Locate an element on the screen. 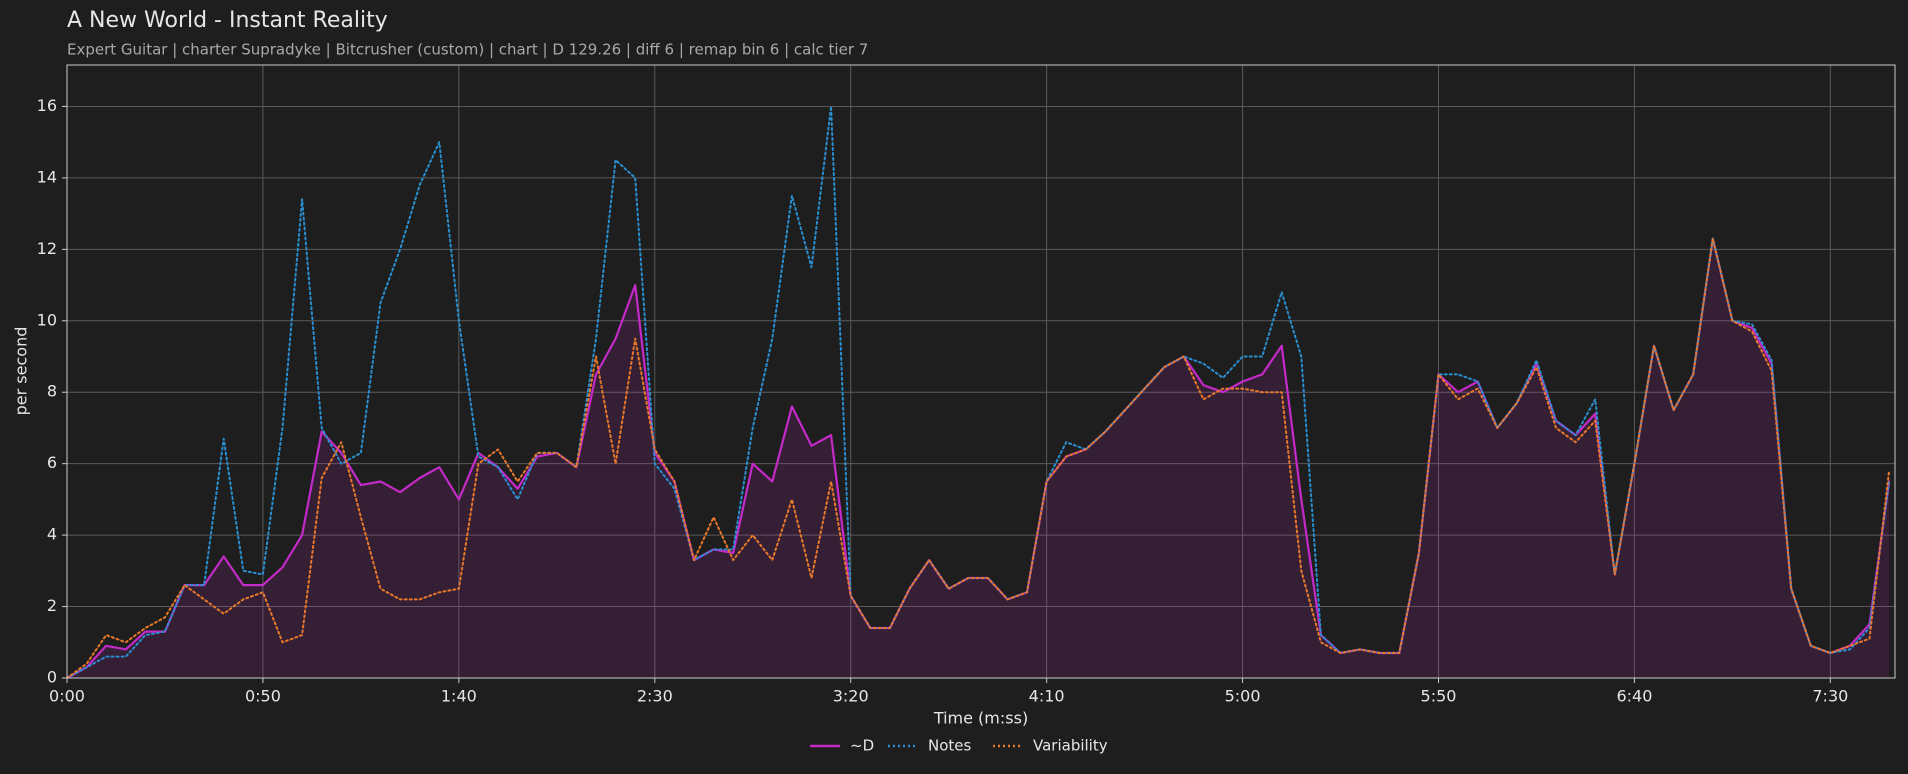  x-tick-label: 5:50 is located at coordinates (1439, 696).